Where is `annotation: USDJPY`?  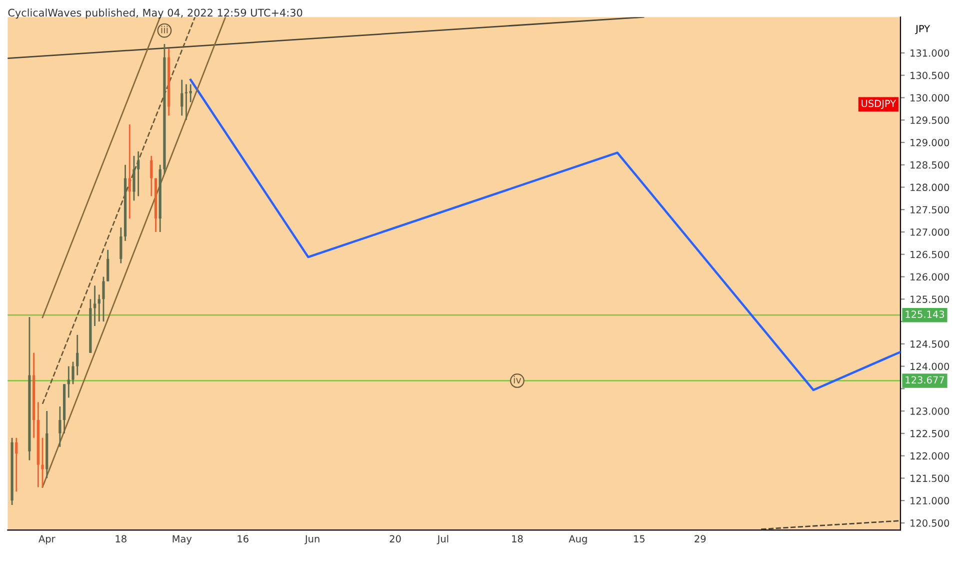
annotation: USDJPY is located at coordinates (879, 104).